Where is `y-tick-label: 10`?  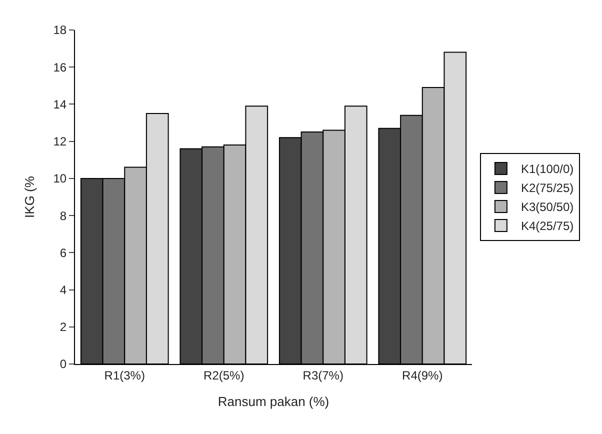
y-tick-label: 10 is located at coordinates (60, 179).